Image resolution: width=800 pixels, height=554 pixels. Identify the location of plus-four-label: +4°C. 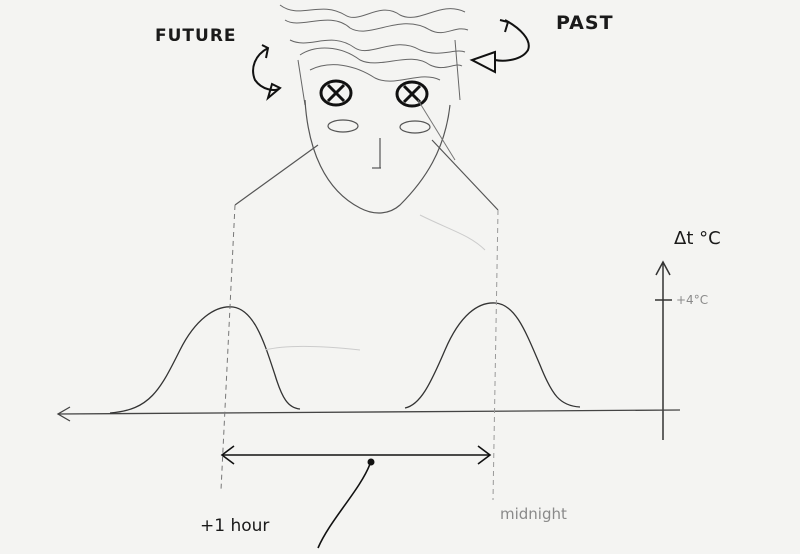
(692, 300).